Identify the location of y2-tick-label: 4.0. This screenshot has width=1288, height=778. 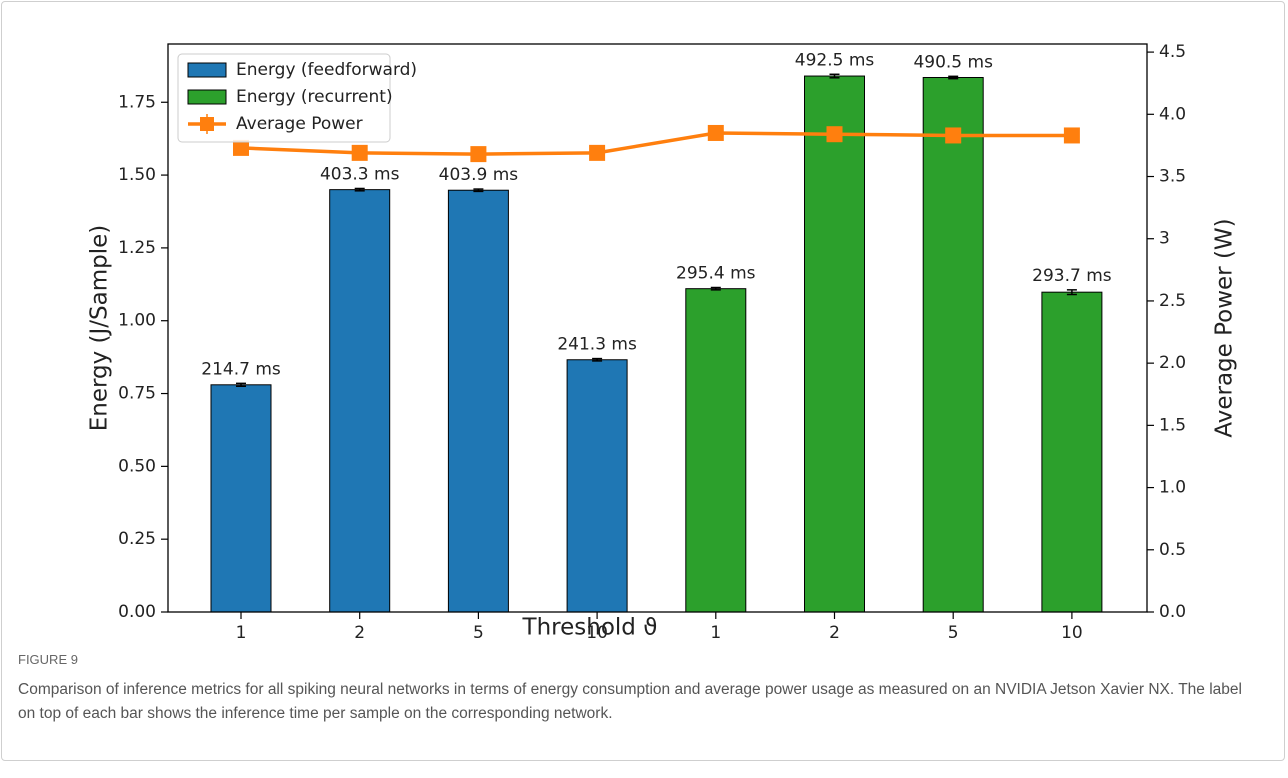
(1172, 114).